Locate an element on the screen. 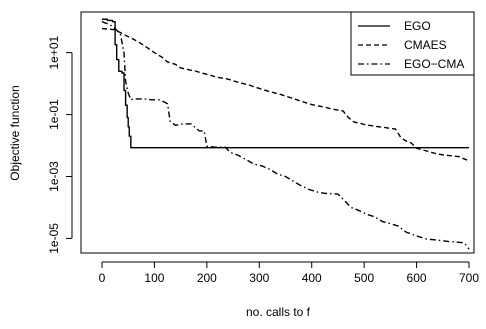  x-tick-label: 300 is located at coordinates (259, 278).